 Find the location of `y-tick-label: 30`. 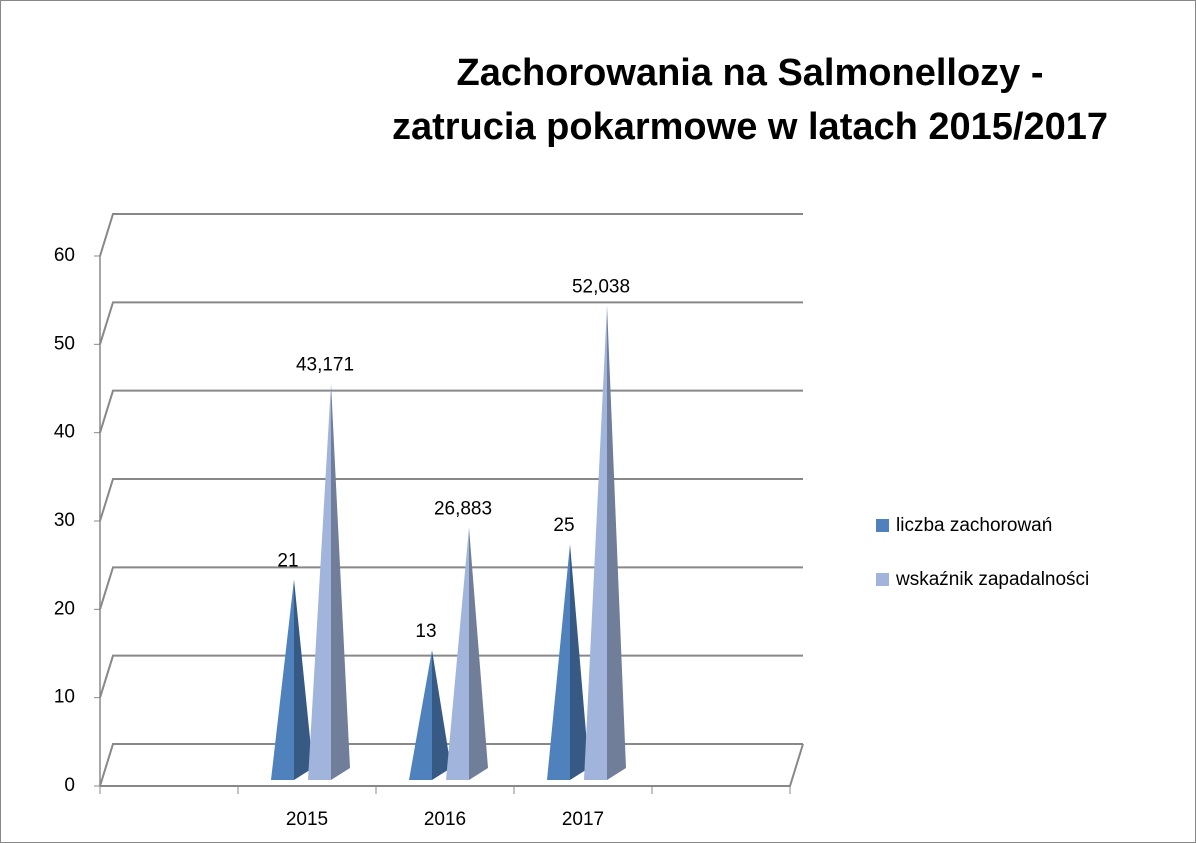

y-tick-label: 30 is located at coordinates (64, 520).